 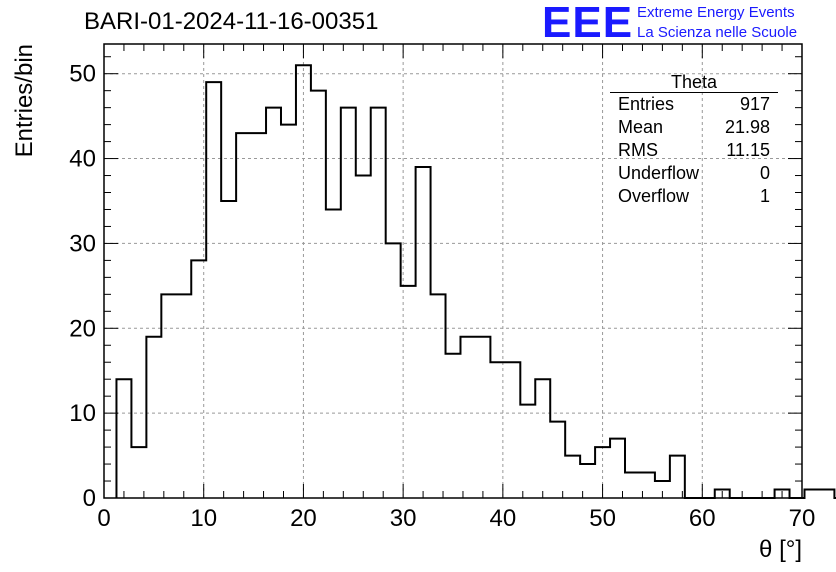 I want to click on logo-line-1: Extreme Energy Events, so click(x=716, y=12).